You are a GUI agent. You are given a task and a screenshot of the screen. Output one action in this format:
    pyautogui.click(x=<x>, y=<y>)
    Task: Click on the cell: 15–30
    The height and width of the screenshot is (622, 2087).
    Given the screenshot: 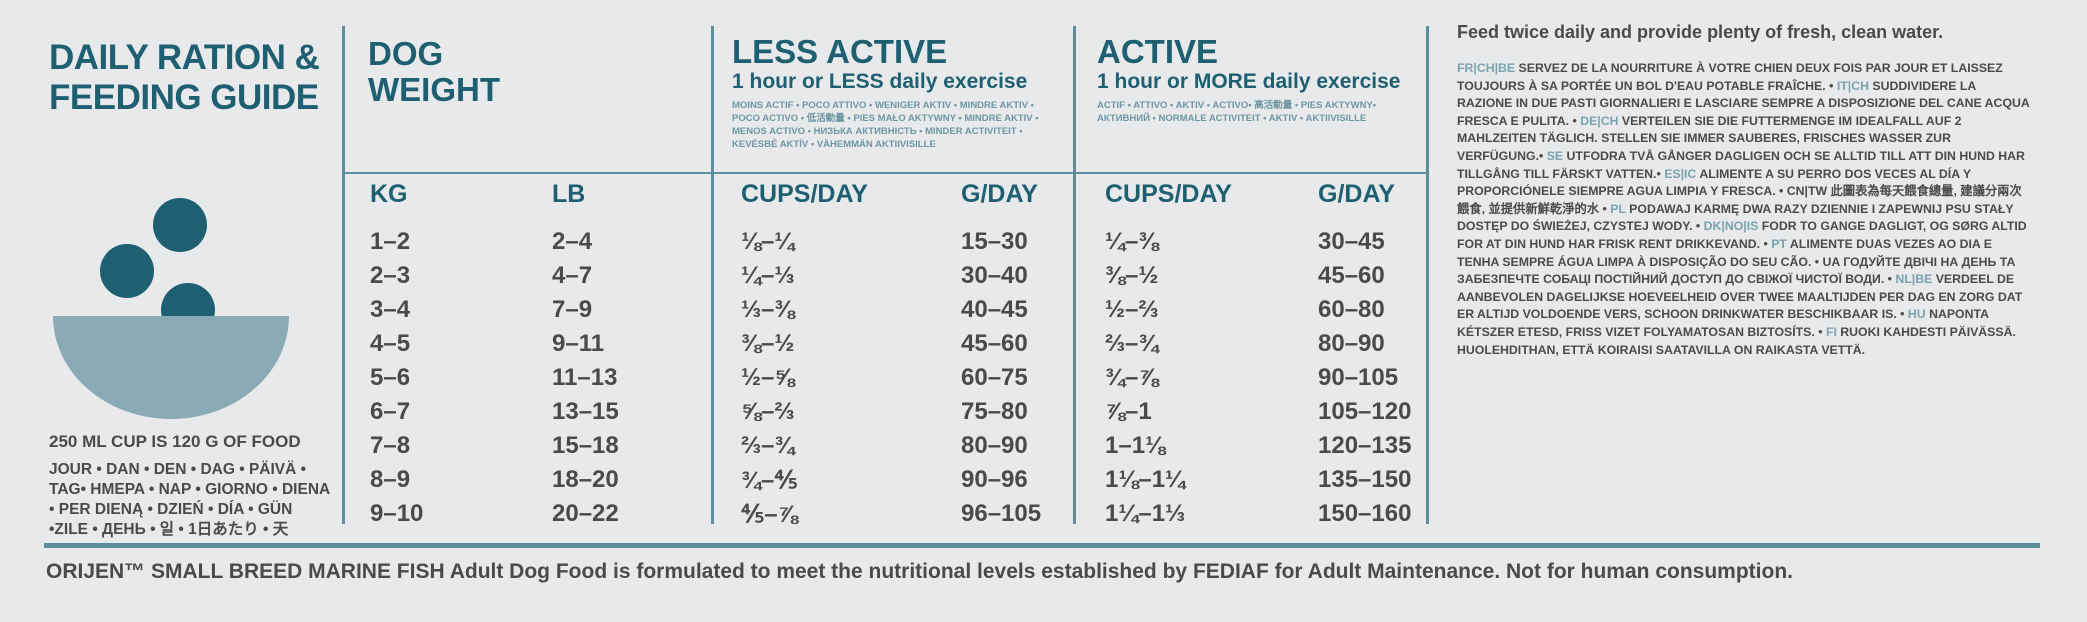 What is the action you would take?
    pyautogui.click(x=994, y=241)
    